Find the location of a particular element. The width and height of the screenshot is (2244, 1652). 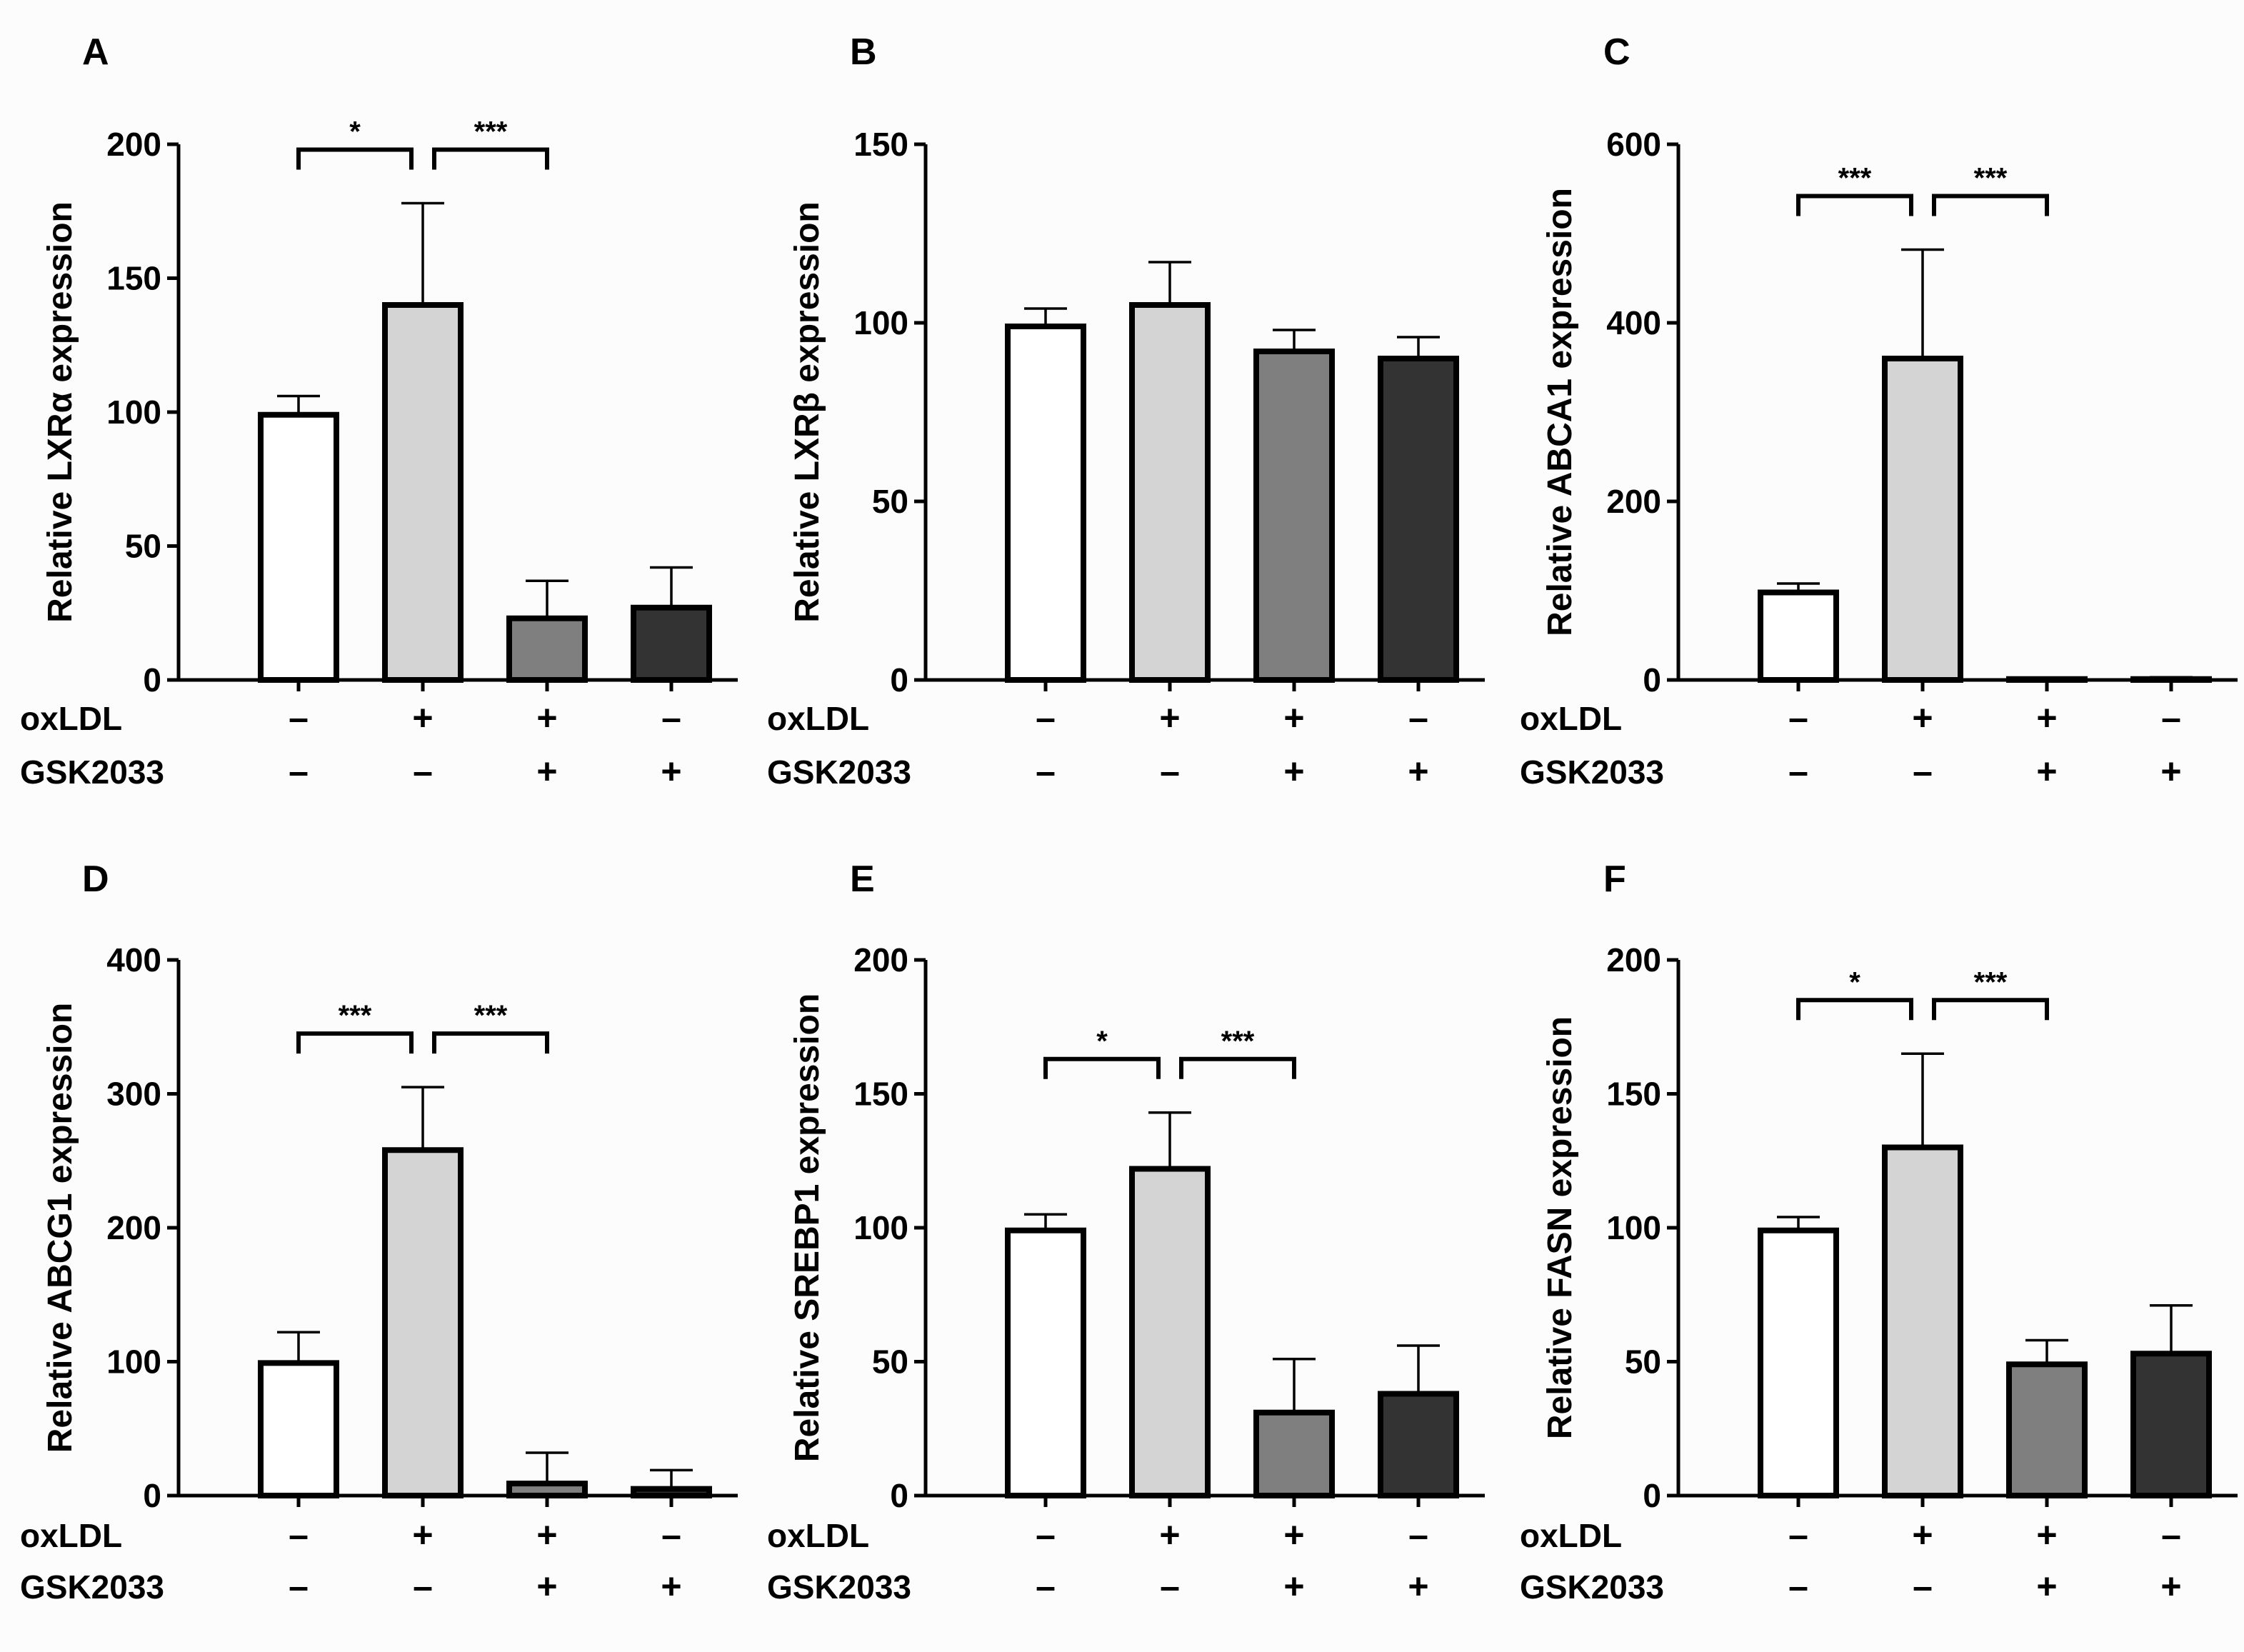

panel-letter: C is located at coordinates (1617, 52).